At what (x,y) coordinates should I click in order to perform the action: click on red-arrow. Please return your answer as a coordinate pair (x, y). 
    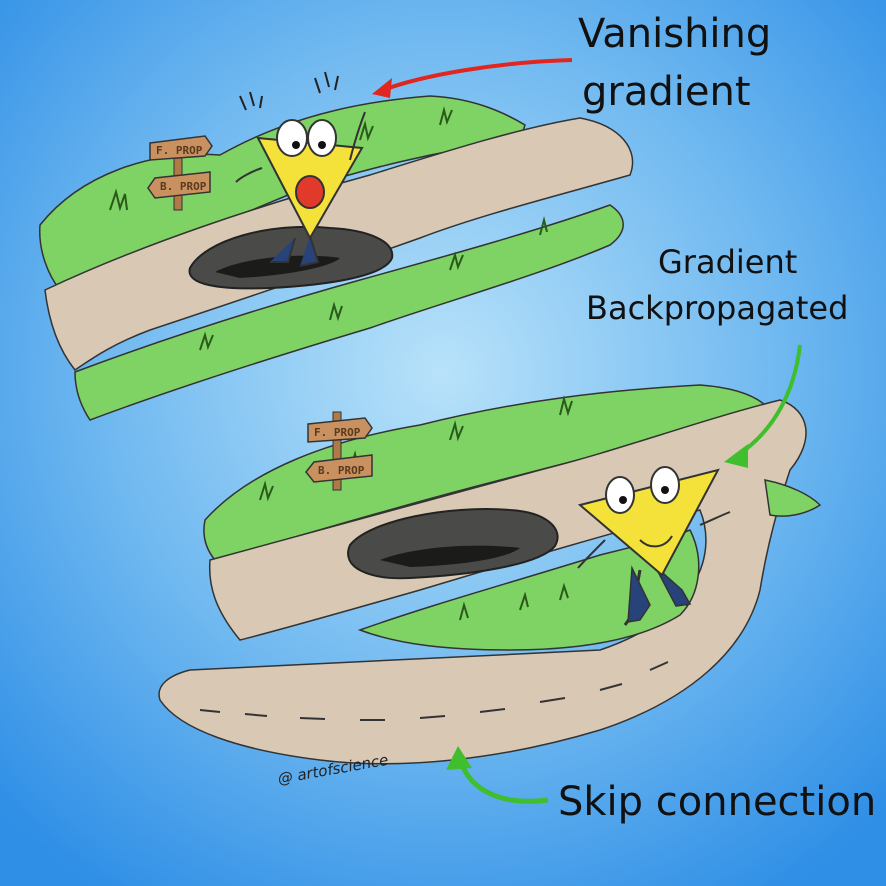
    Looking at the image, I should click on (472, 78).